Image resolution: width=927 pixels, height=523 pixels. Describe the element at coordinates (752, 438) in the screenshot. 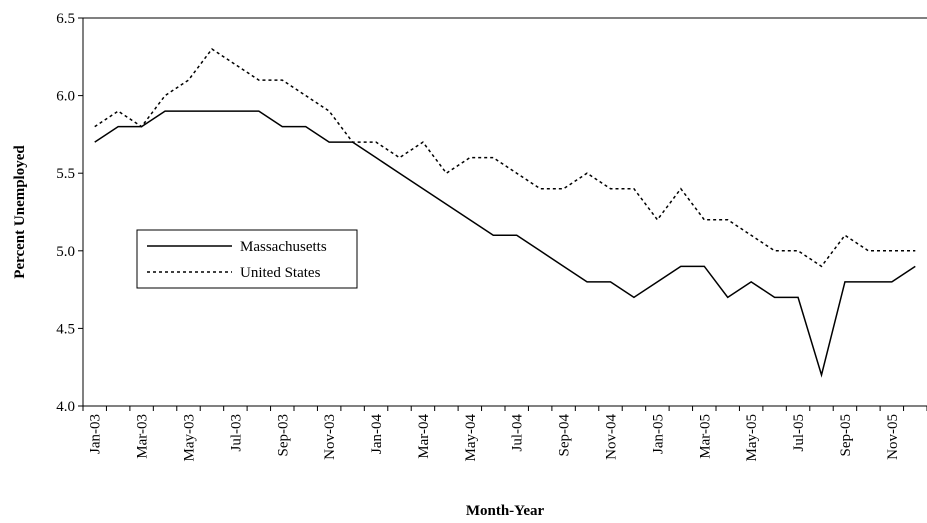

I see `x-tick-label: May-05` at that location.